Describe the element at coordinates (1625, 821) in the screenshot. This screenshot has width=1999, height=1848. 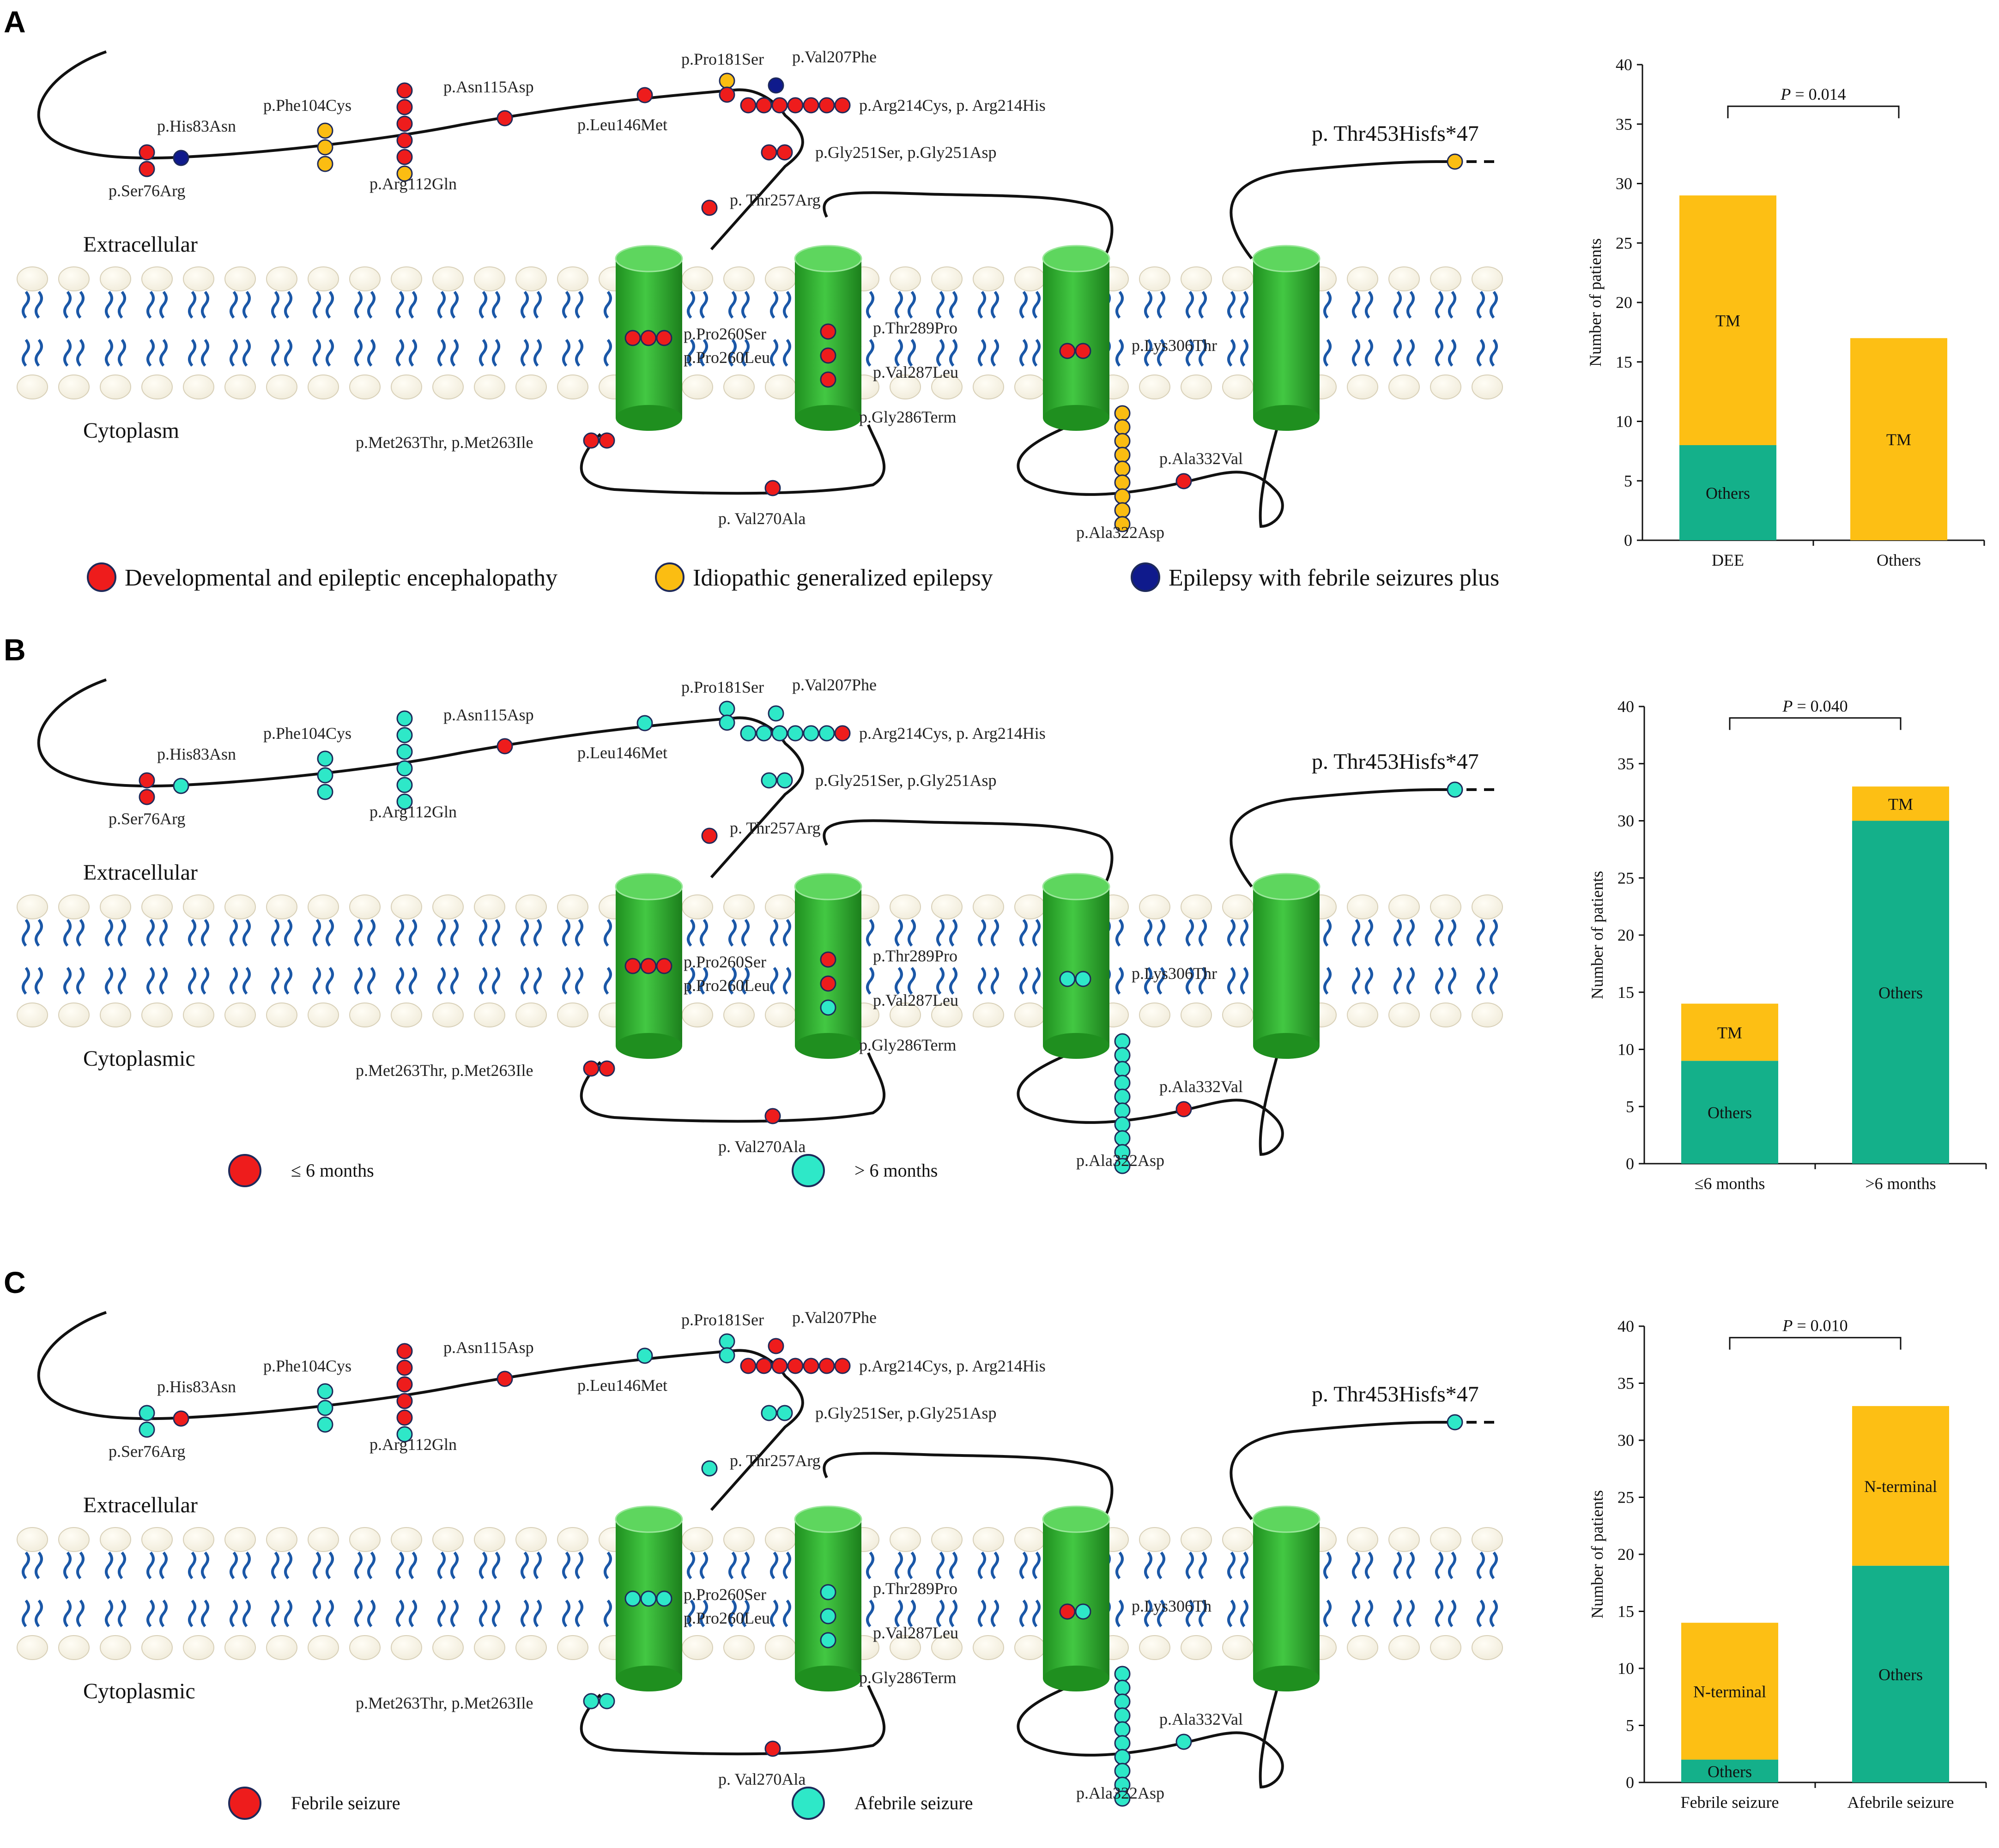
I see `y-tick-label: 30` at that location.